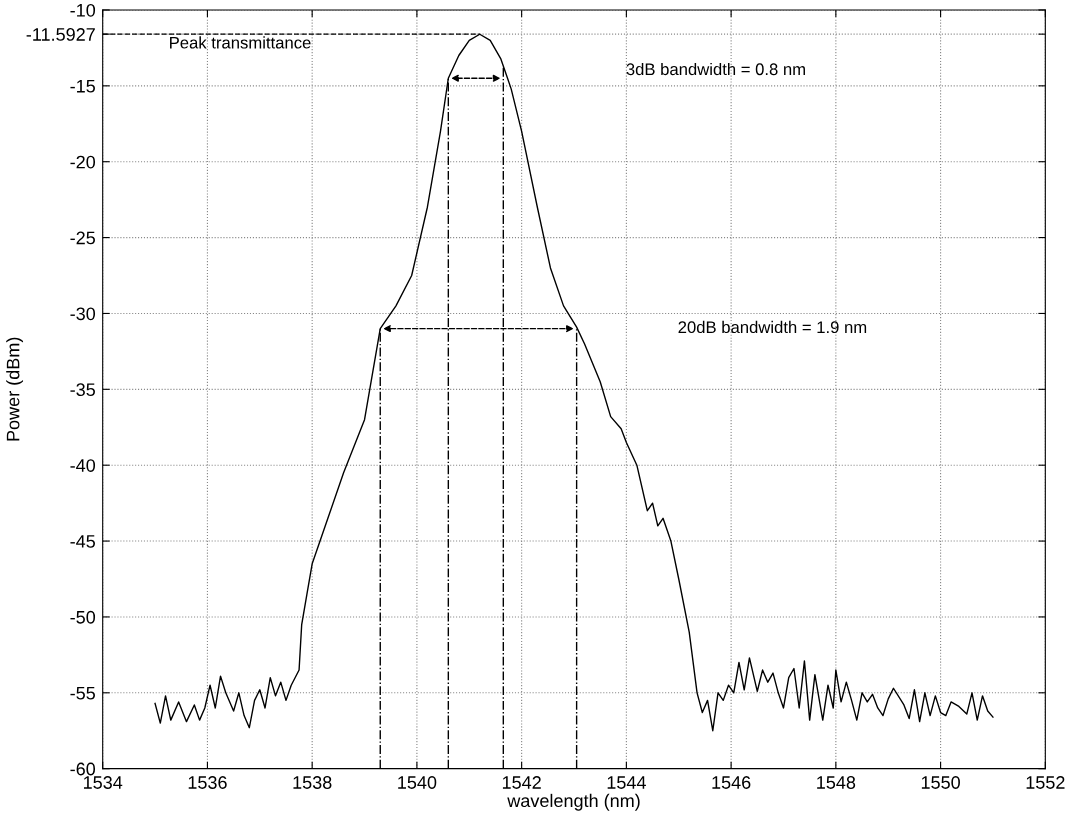 This screenshot has height=831, width=1081. Describe the element at coordinates (521, 782) in the screenshot. I see `x-tick-label: 1542` at that location.